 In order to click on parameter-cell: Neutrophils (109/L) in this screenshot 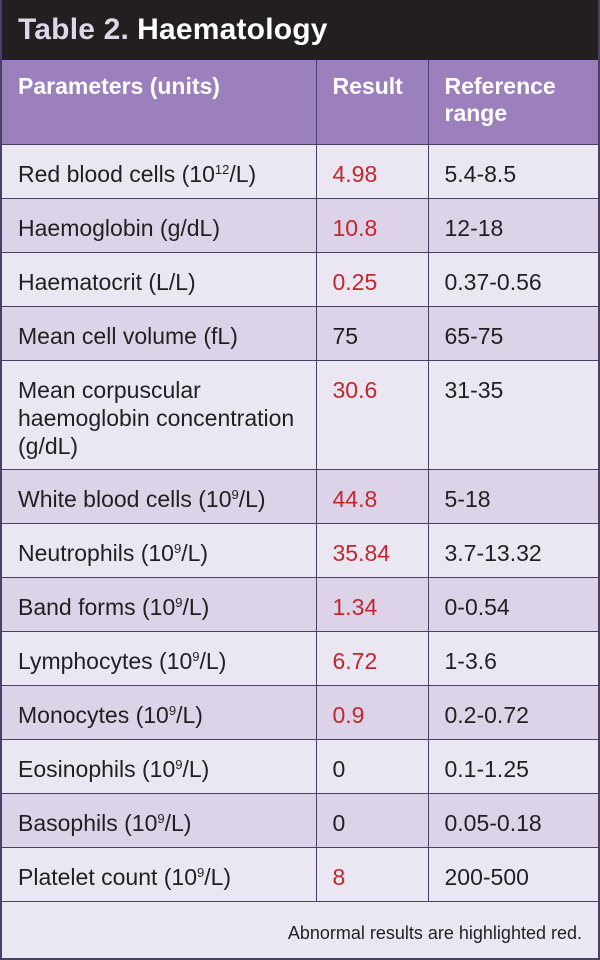, I will do `click(159, 550)`.